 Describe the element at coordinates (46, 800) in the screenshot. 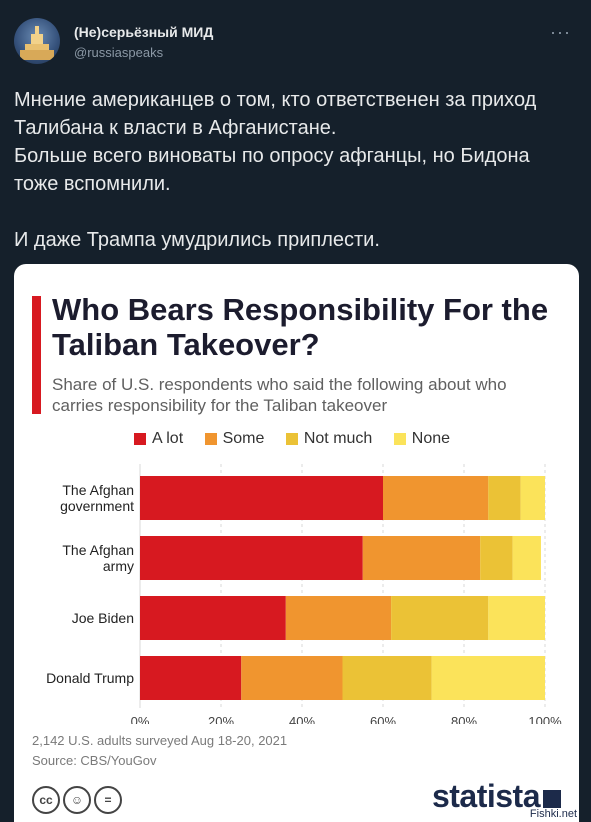

I see `creative-commons-icon: cc` at that location.